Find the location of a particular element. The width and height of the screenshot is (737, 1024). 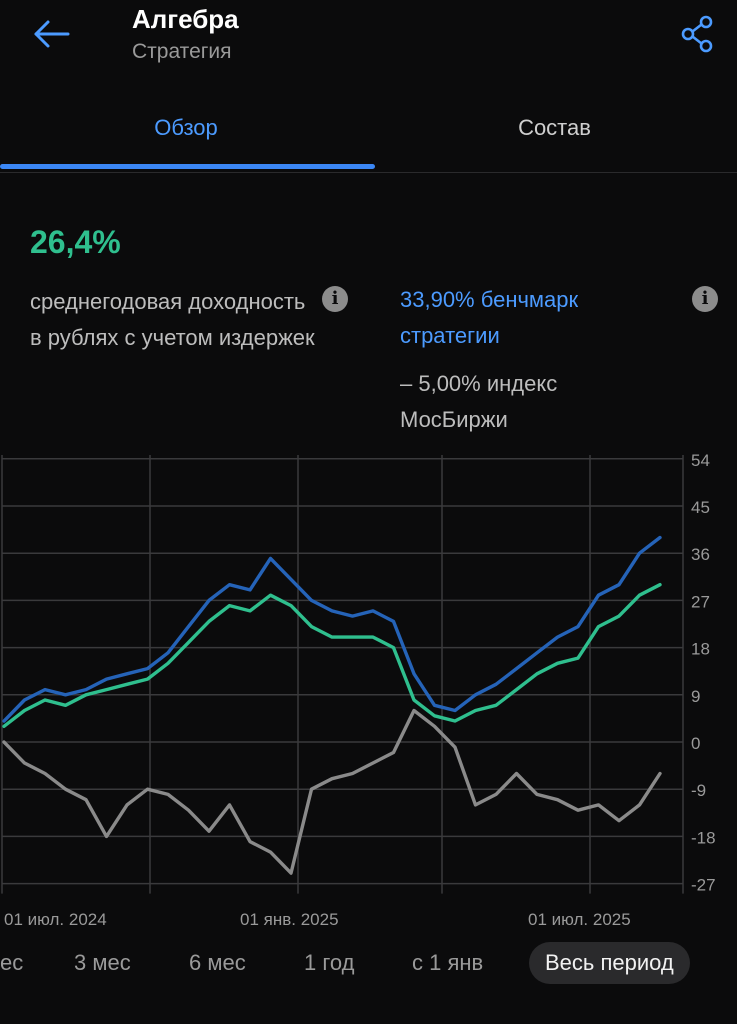

y-tick-label: 36 is located at coordinates (700, 554).